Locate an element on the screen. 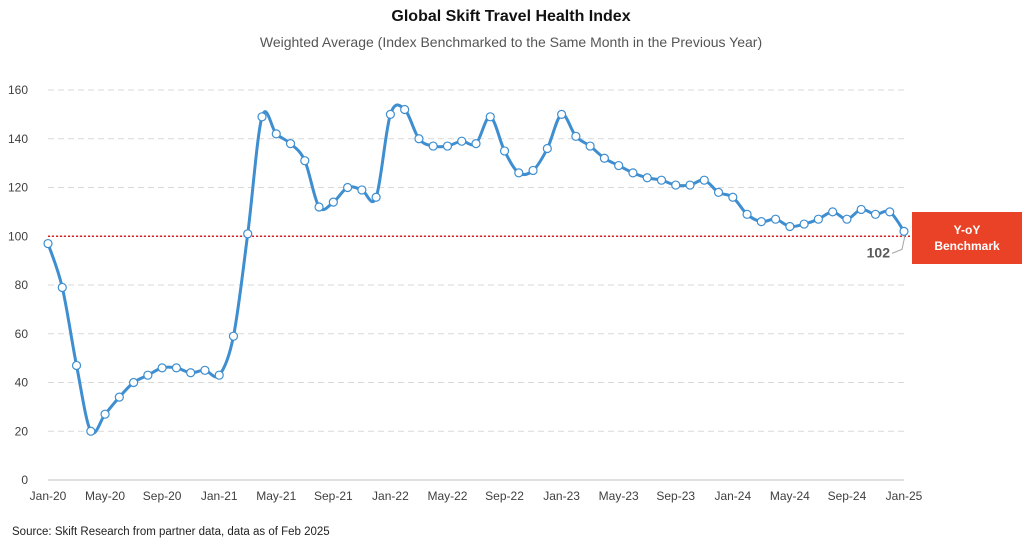 The height and width of the screenshot is (548, 1022). benchmark-badge-line1: Y-oY is located at coordinates (967, 230).